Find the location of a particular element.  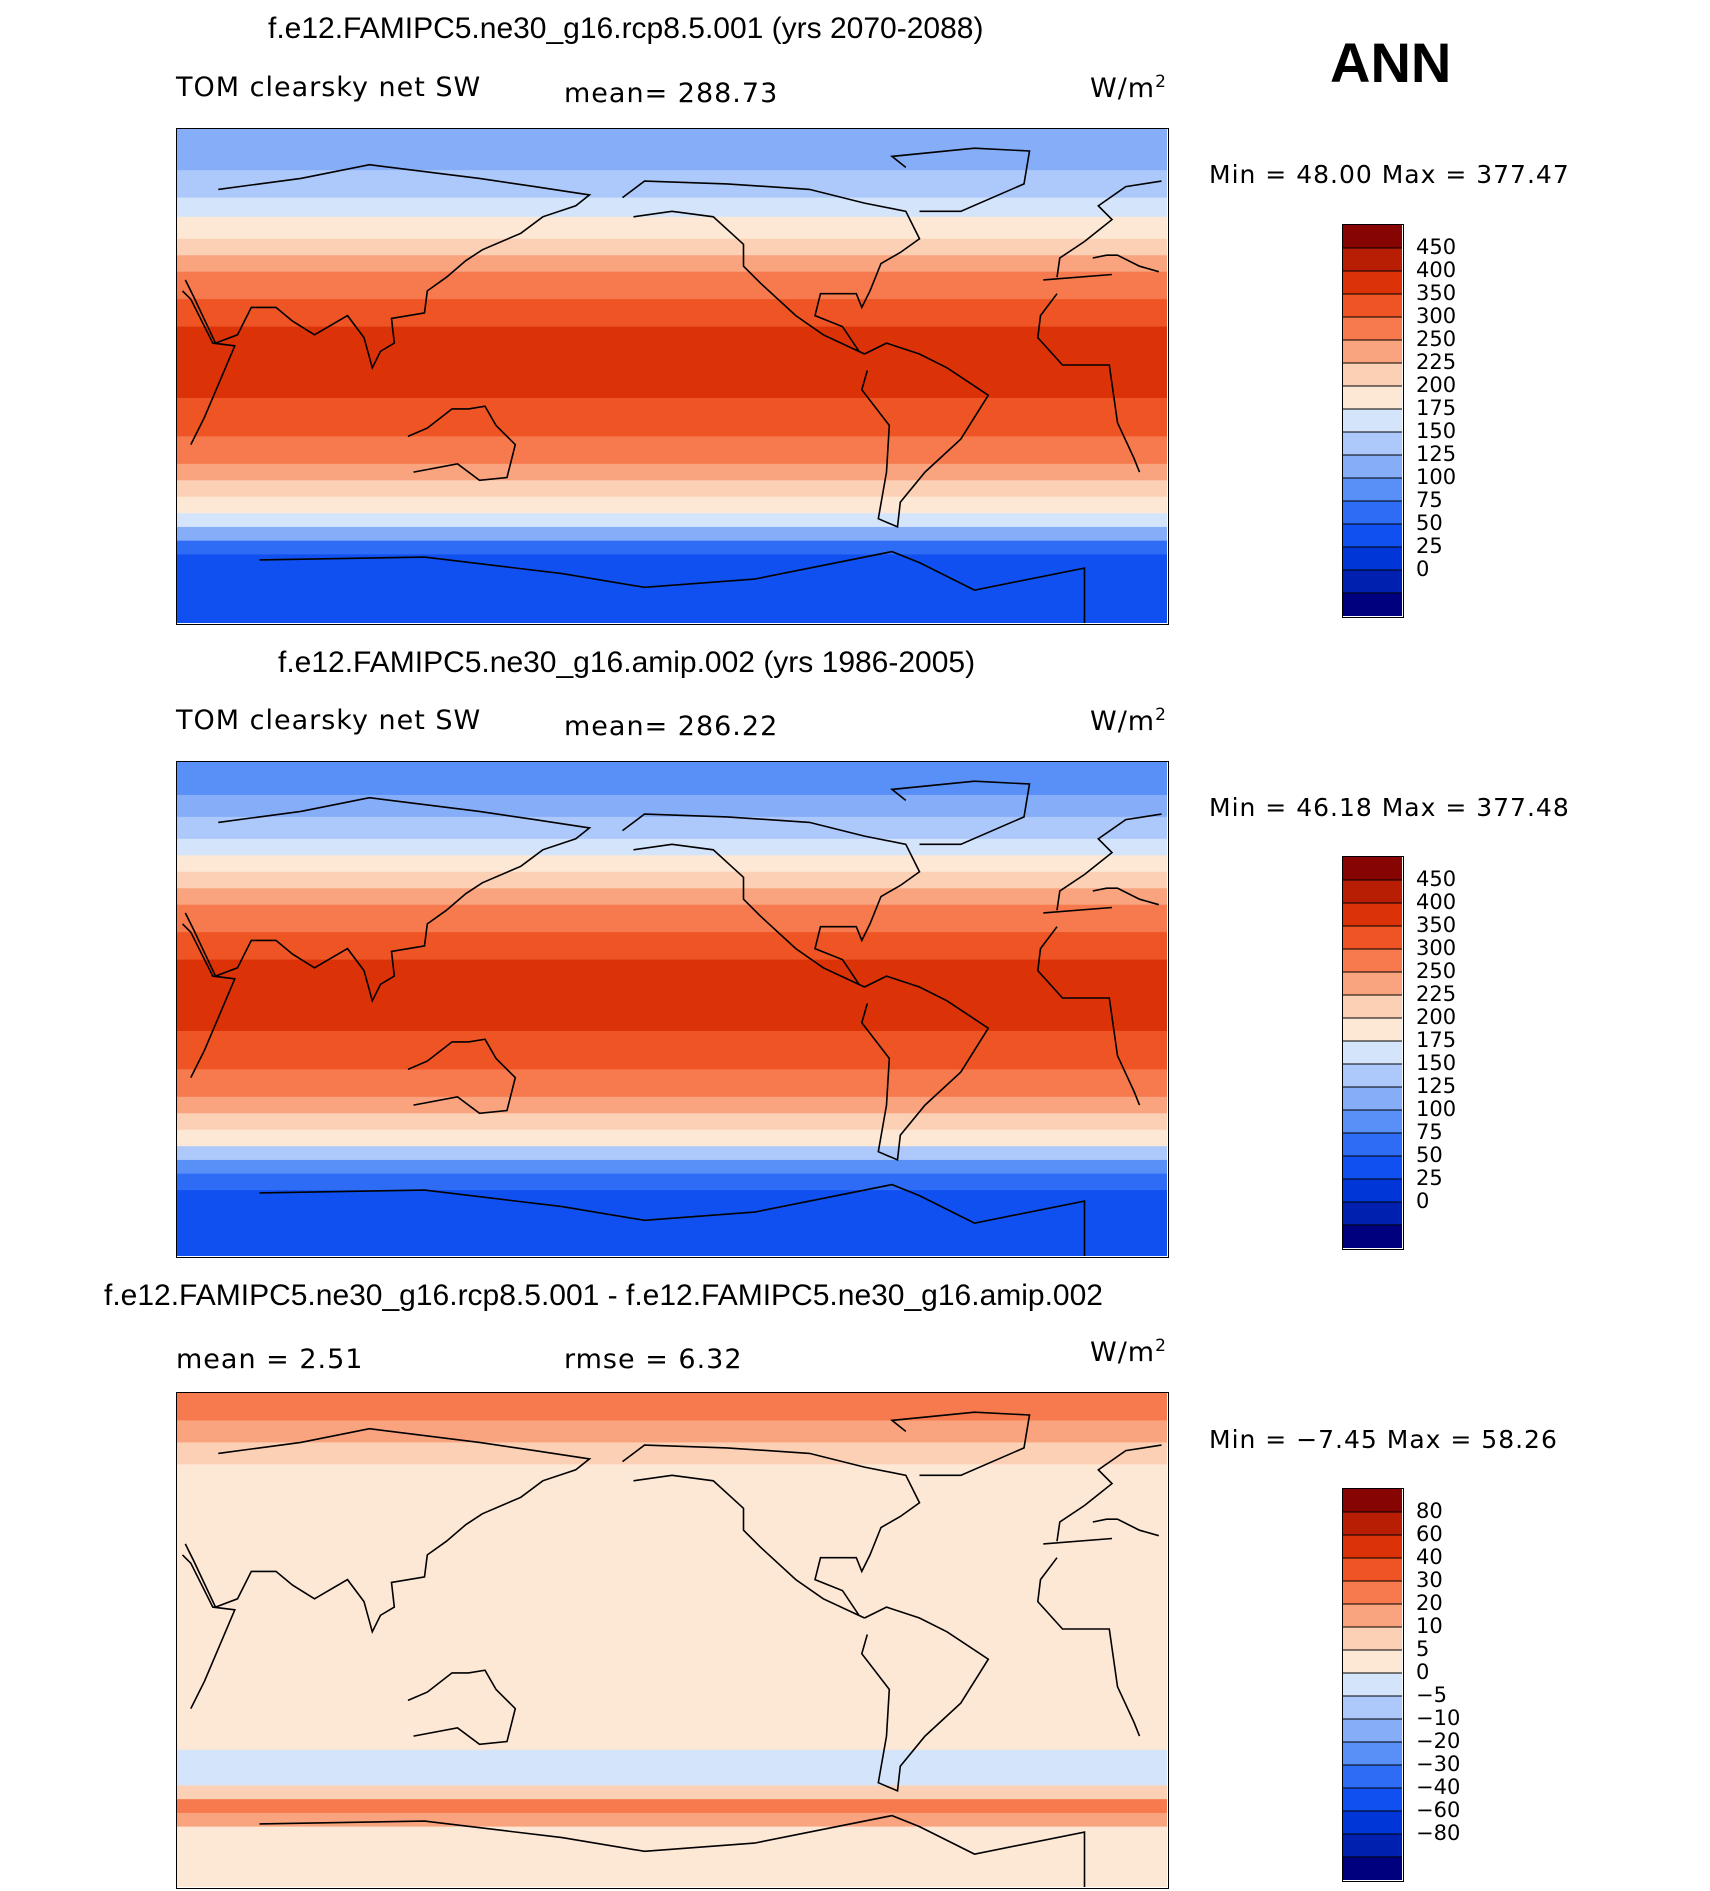

colorbar-tick-label: 20 is located at coordinates (1429, 1603).